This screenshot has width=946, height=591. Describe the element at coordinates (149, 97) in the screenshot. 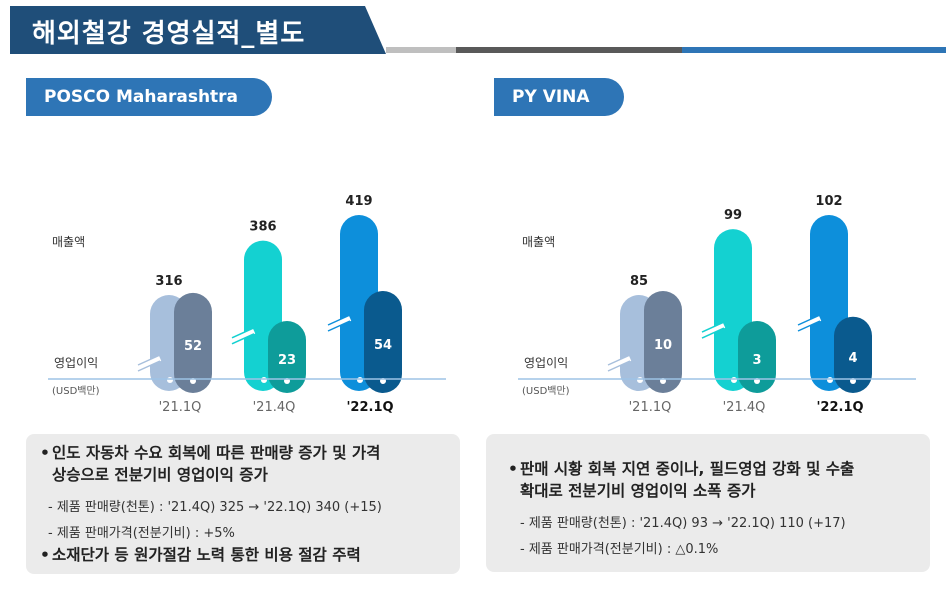

I see `tab-posco-maharashtra: POSCO Maharashtra` at that location.